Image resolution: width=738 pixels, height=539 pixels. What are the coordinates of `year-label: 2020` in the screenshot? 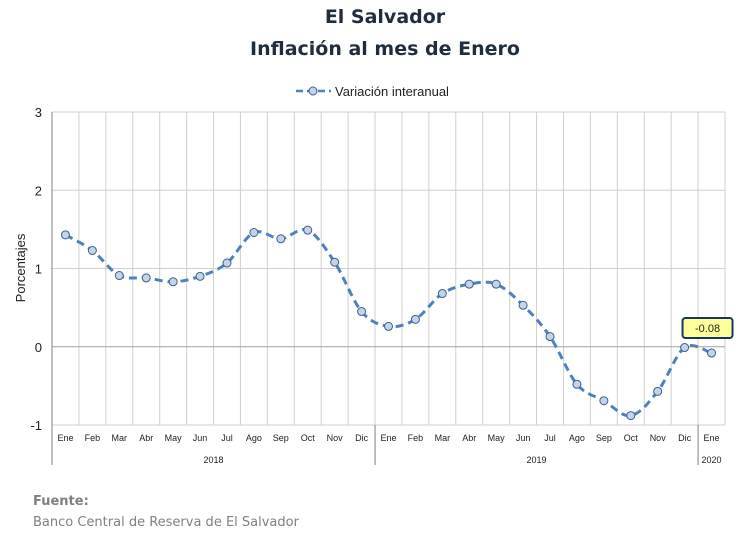 It's located at (712, 460).